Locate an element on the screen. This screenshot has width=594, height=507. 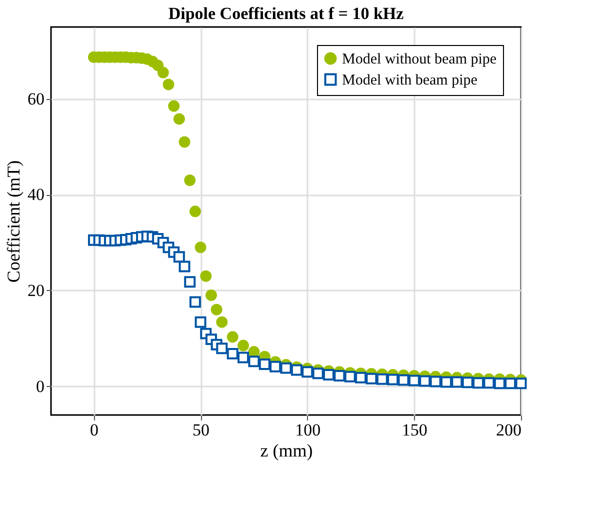
y-tick-label: 40 is located at coordinates (36, 194).